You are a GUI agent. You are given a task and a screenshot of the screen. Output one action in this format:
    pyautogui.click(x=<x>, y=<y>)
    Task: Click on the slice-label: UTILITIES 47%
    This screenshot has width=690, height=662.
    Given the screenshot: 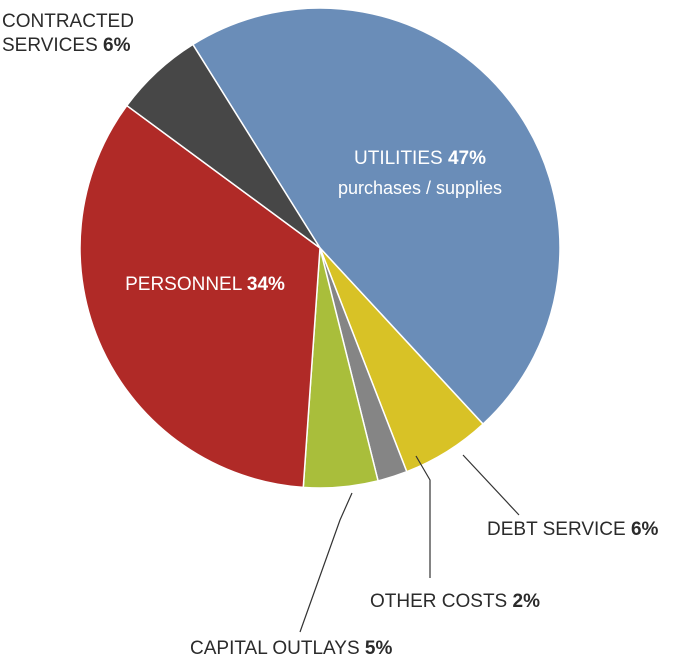 What is the action you would take?
    pyautogui.click(x=420, y=159)
    